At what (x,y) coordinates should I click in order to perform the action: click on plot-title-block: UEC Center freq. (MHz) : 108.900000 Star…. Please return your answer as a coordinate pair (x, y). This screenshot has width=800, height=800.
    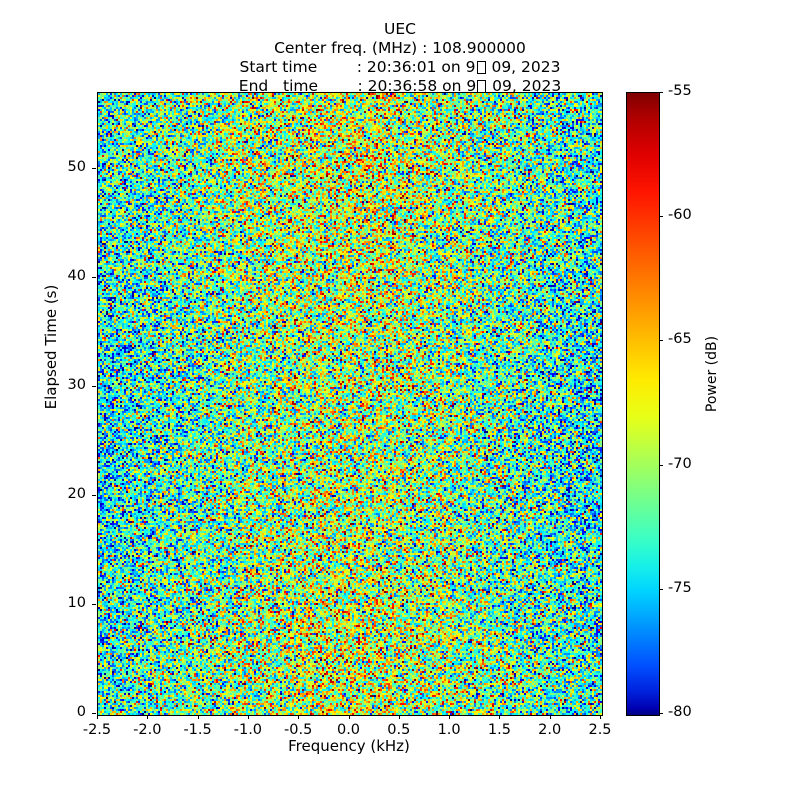
    Looking at the image, I should click on (400, 58).